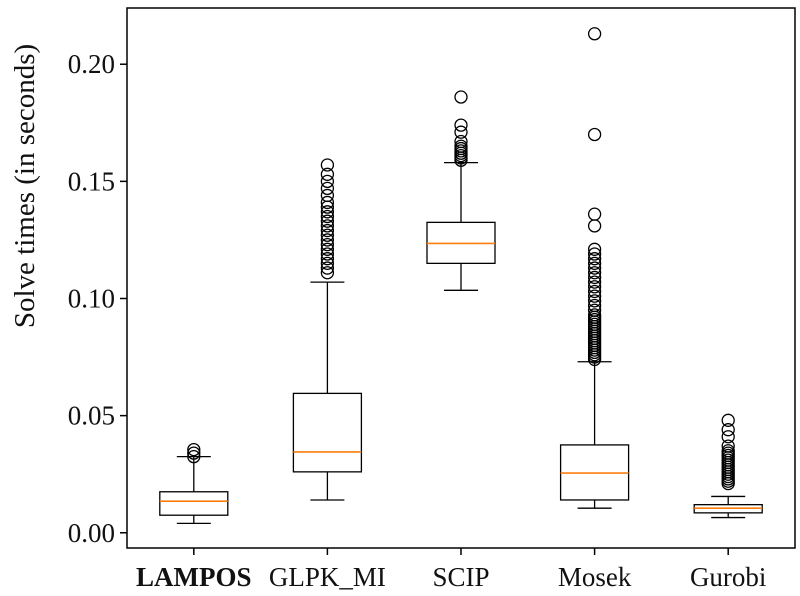 The height and width of the screenshot is (596, 800). I want to click on x-tick-label-lampos: LAMPOS, so click(194, 577).